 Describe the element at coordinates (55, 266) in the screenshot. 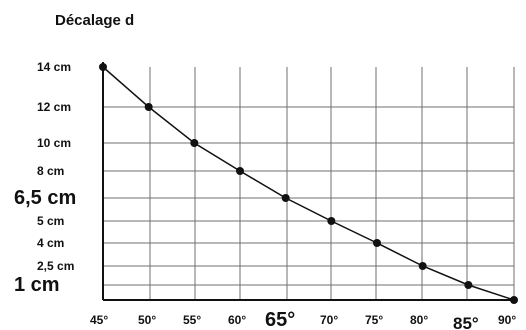

I see `y-tick-label: 2,5 cm` at that location.